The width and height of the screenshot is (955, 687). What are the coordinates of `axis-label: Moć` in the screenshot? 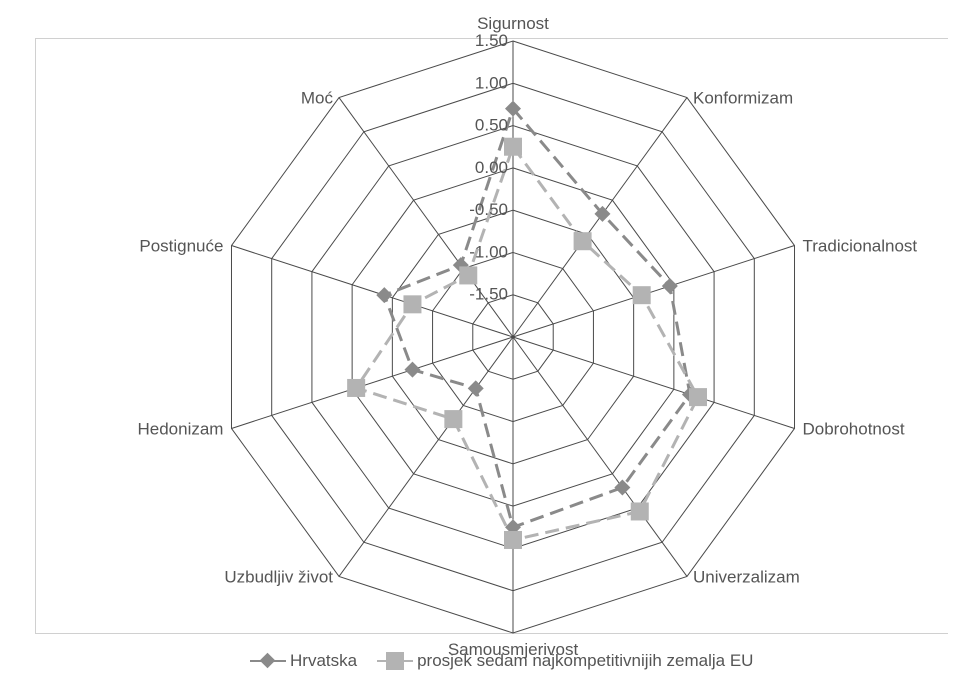 It's located at (317, 98).